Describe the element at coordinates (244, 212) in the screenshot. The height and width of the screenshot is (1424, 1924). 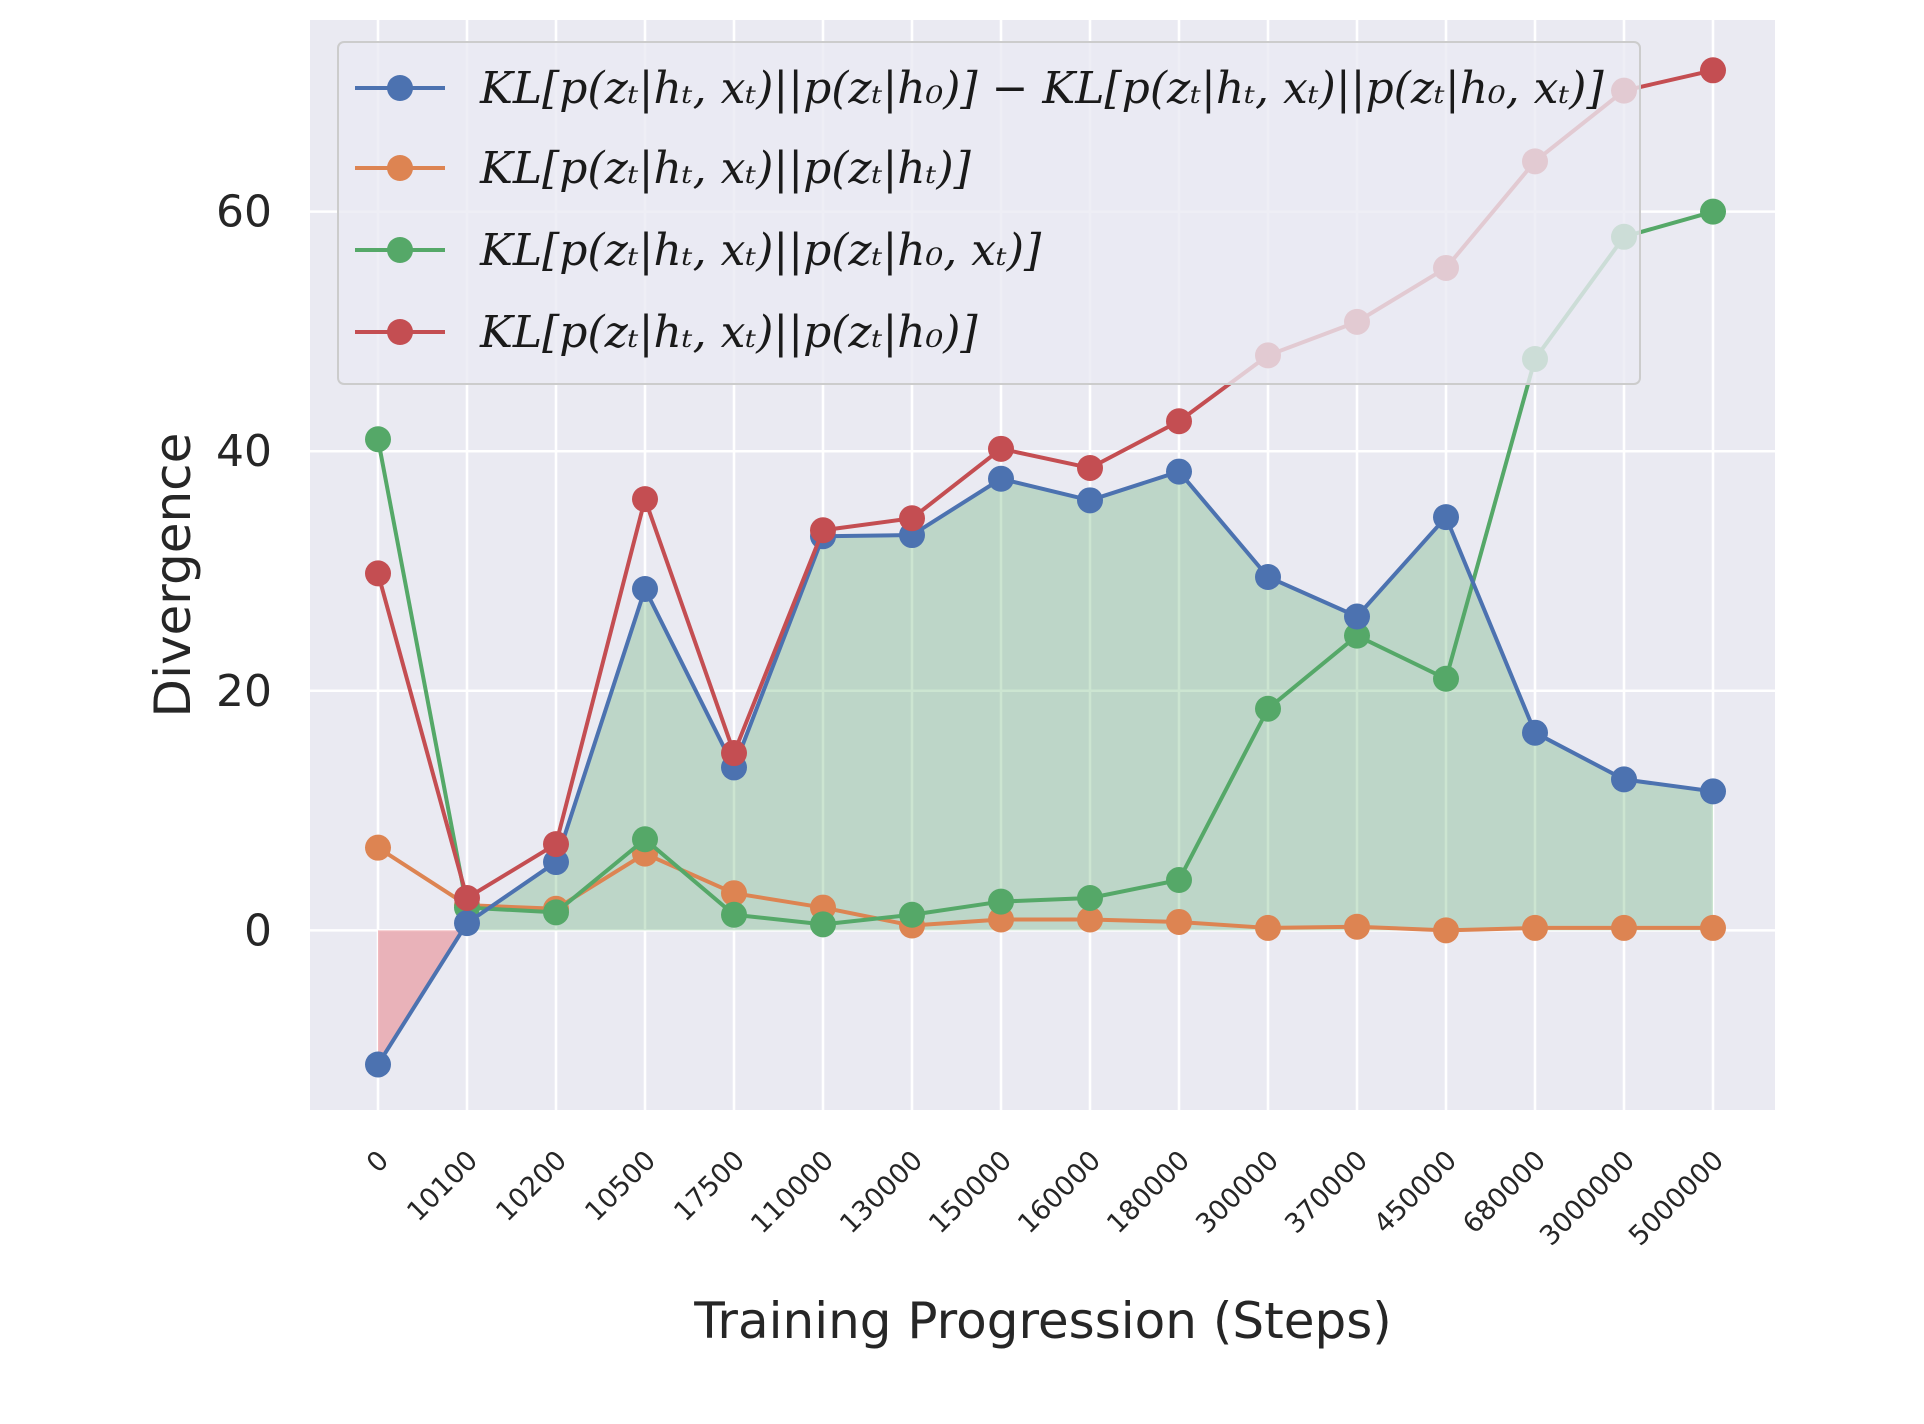
I see `y-tick-label: 60` at that location.